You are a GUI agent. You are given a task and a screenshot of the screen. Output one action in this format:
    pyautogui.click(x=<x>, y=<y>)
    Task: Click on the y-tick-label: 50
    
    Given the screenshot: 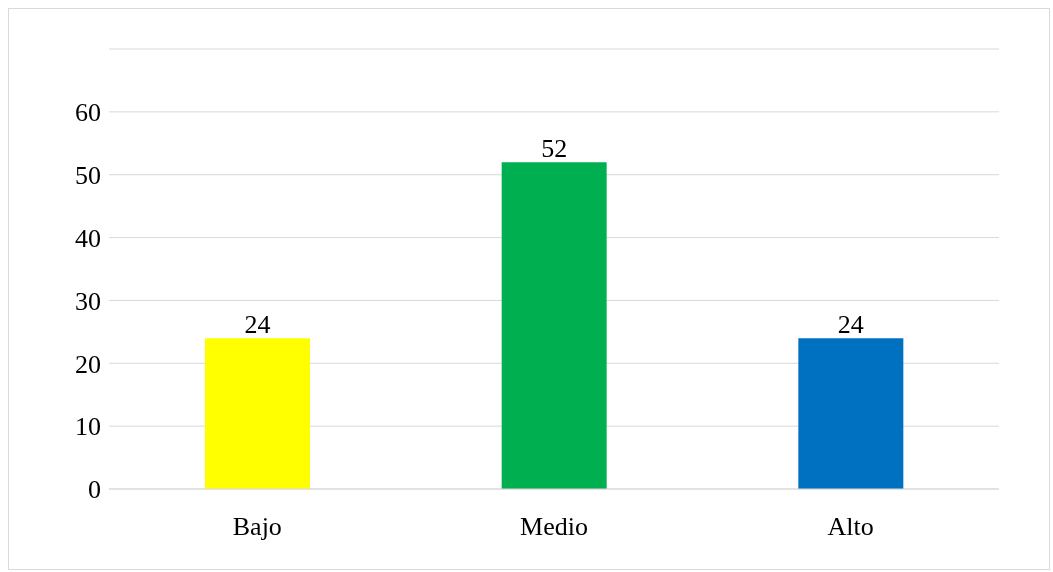 What is the action you would take?
    pyautogui.click(x=88, y=175)
    